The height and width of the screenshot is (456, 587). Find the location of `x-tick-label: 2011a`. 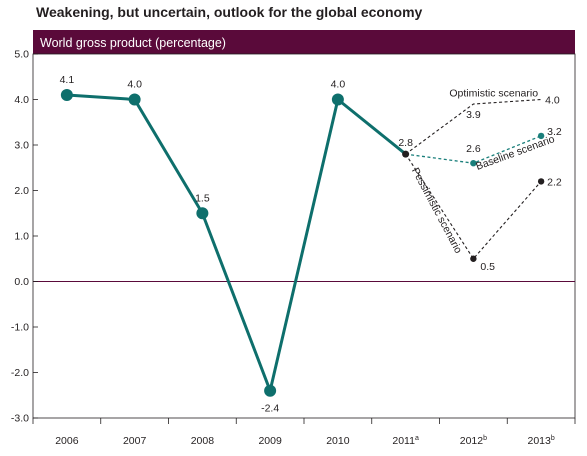

x-tick-label: 2011a is located at coordinates (405, 441).